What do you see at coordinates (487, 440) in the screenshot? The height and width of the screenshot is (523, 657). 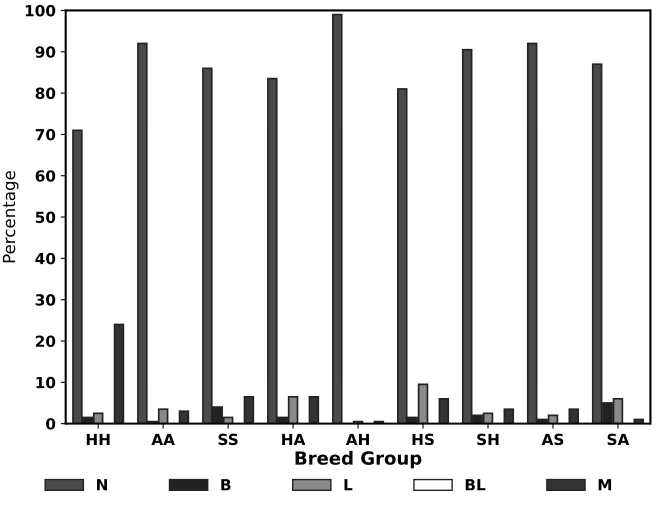 I see `x-tick-label: SH` at bounding box center [487, 440].